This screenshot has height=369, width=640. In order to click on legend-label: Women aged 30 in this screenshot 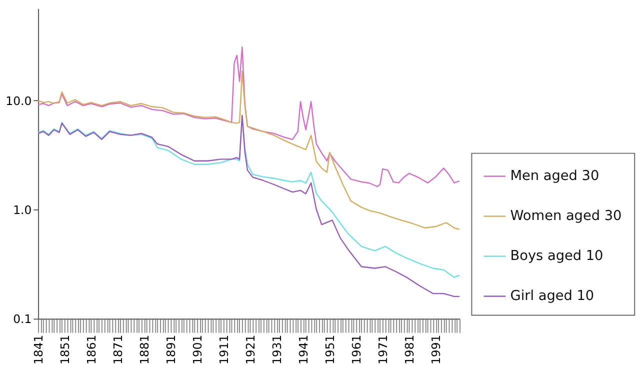, I will do `click(566, 216)`.